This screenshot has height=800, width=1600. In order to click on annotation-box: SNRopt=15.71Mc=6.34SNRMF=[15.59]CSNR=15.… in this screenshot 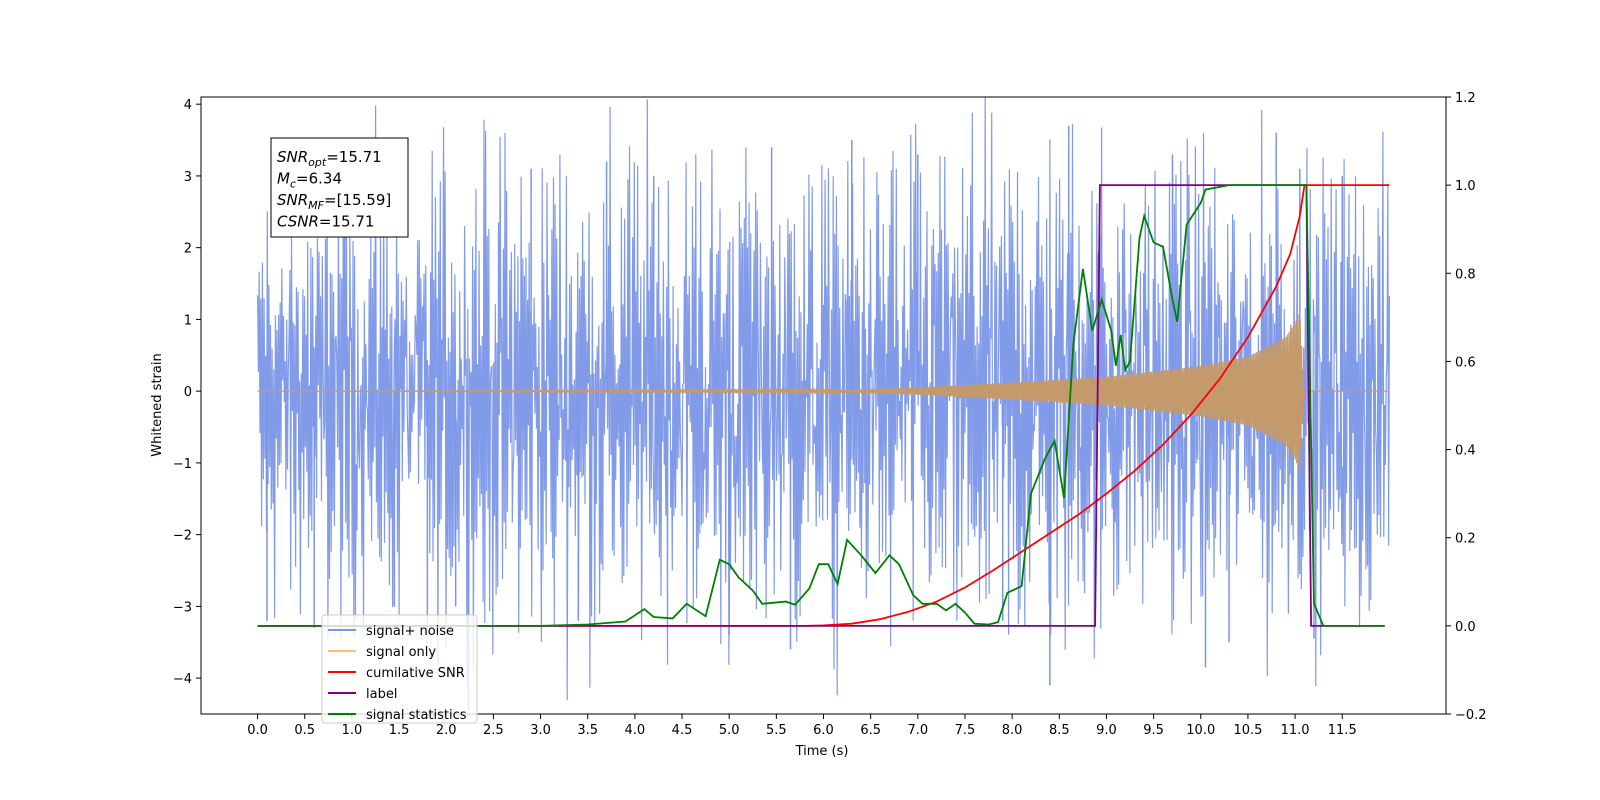, I will do `click(339, 187)`.